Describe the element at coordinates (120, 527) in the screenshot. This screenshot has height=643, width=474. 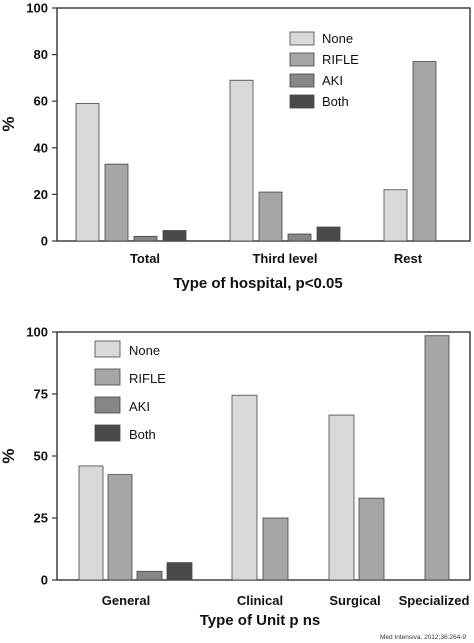
I see `bar-rifle-general` at that location.